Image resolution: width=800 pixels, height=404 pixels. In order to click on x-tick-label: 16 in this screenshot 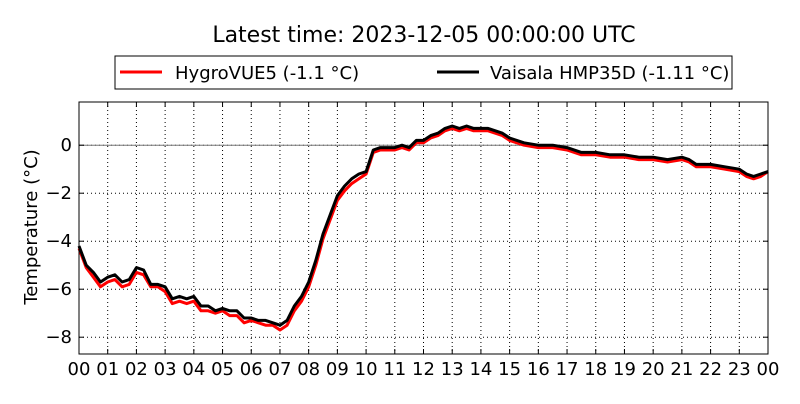, I will do `click(538, 369)`.